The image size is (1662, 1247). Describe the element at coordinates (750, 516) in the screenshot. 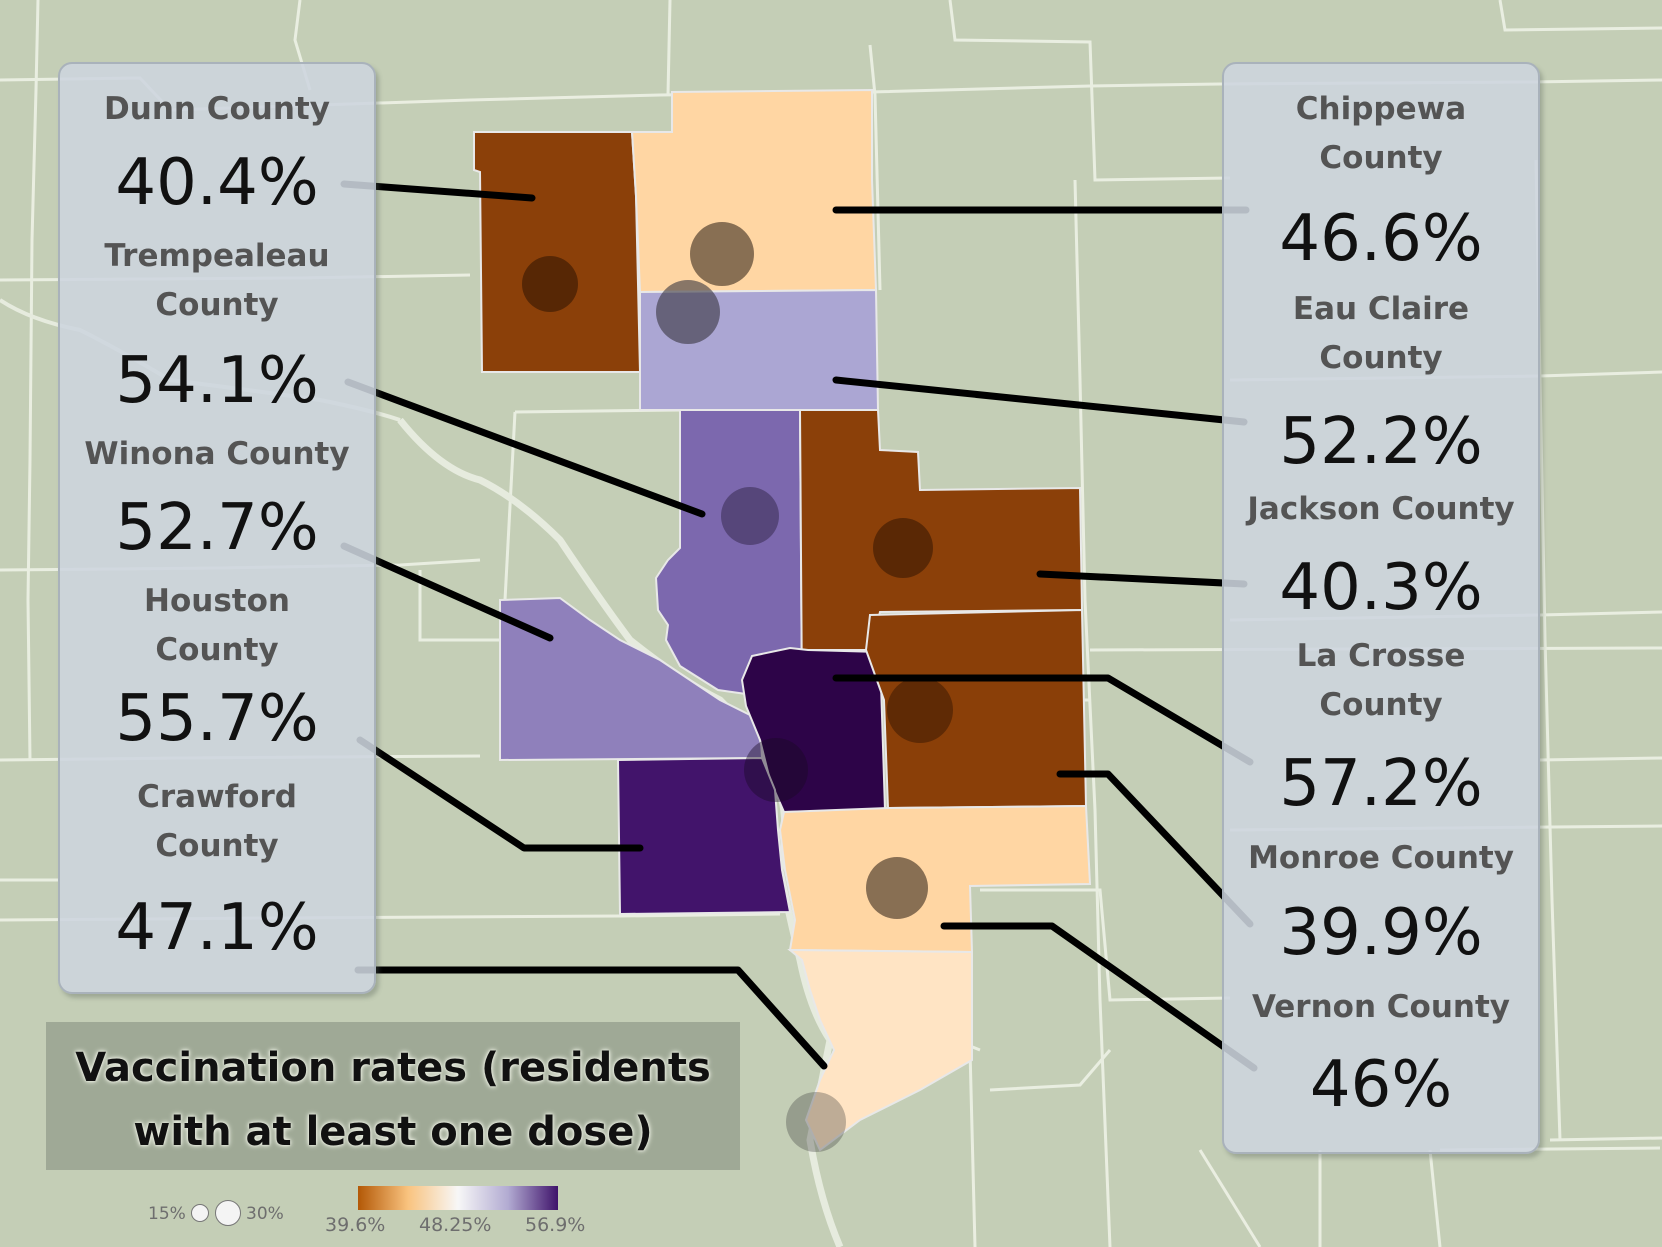

I see `circle-trempealeau` at that location.